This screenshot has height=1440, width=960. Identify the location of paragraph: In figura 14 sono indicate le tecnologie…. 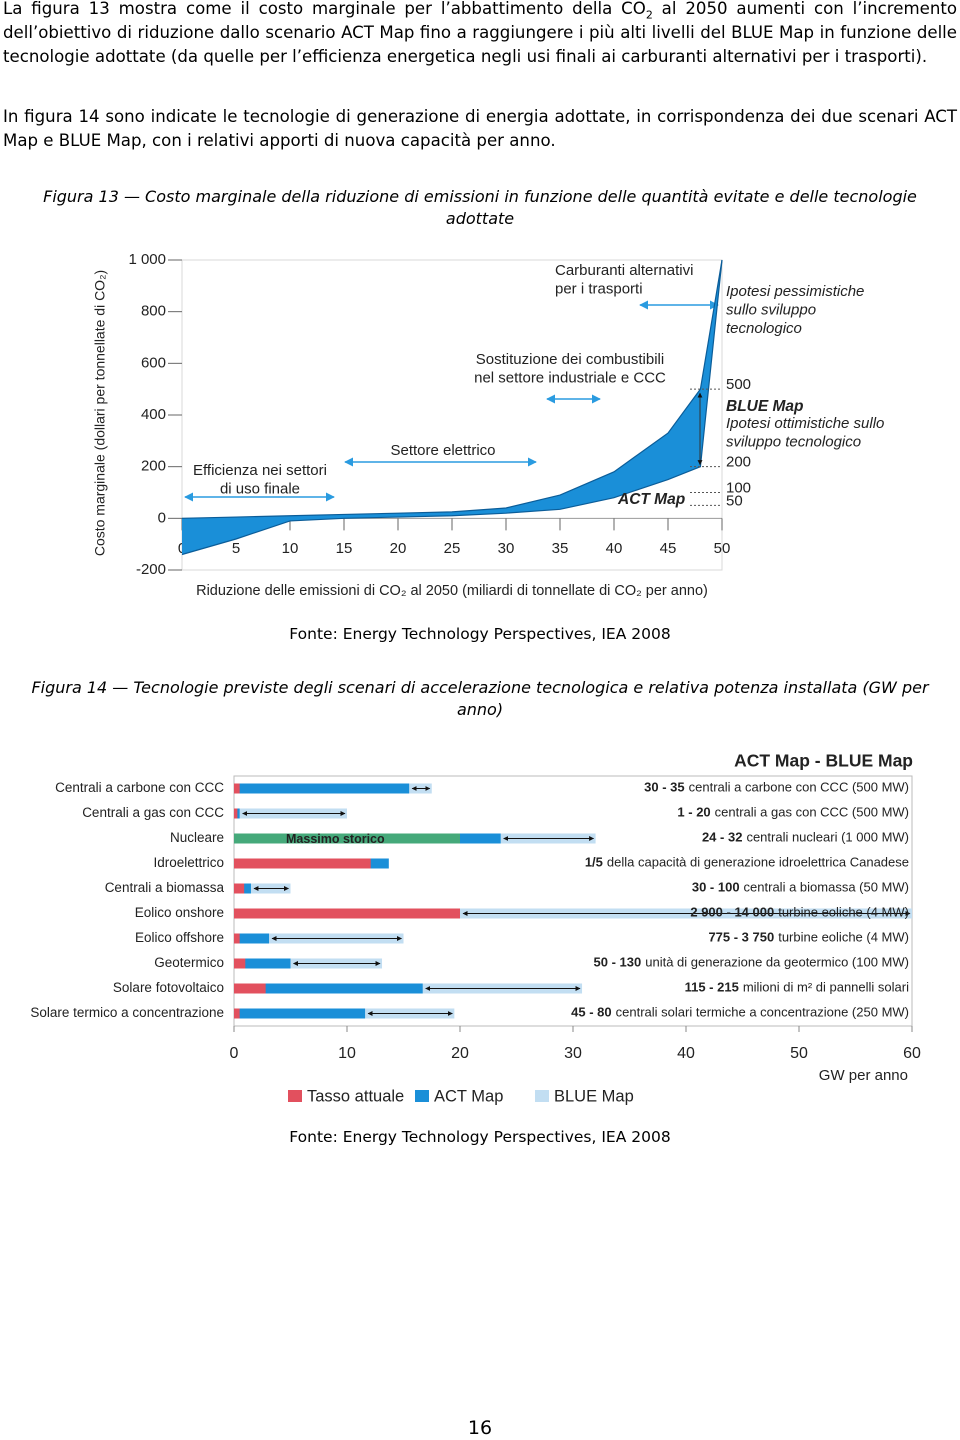
(480, 128).